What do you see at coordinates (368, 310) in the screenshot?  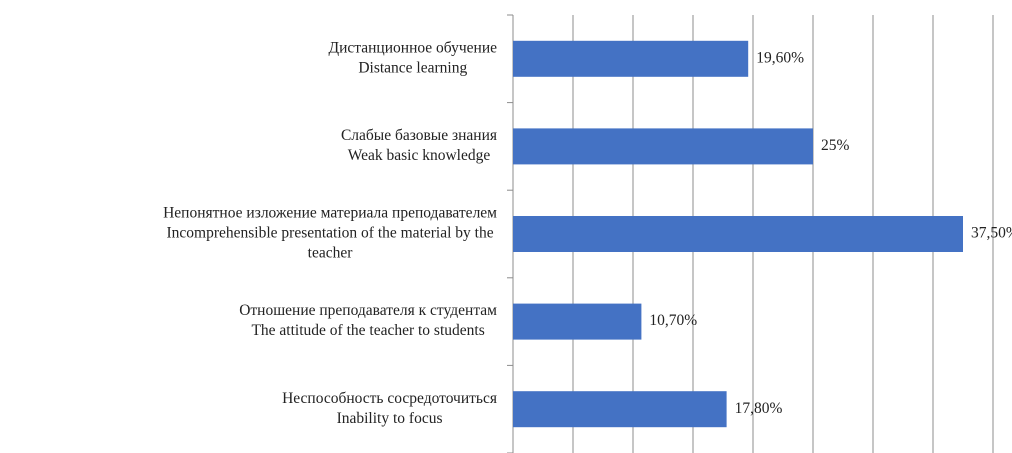 I see `category-label: Отношение преподавателя к студентам` at bounding box center [368, 310].